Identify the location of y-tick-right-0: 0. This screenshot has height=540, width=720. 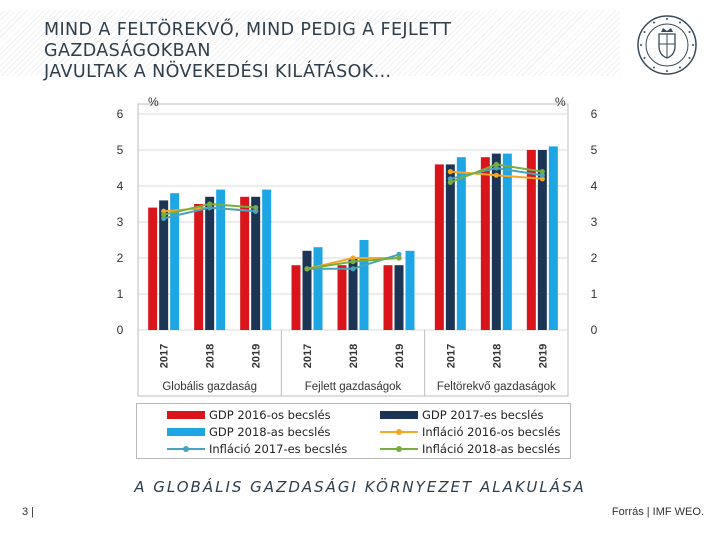
(594, 330).